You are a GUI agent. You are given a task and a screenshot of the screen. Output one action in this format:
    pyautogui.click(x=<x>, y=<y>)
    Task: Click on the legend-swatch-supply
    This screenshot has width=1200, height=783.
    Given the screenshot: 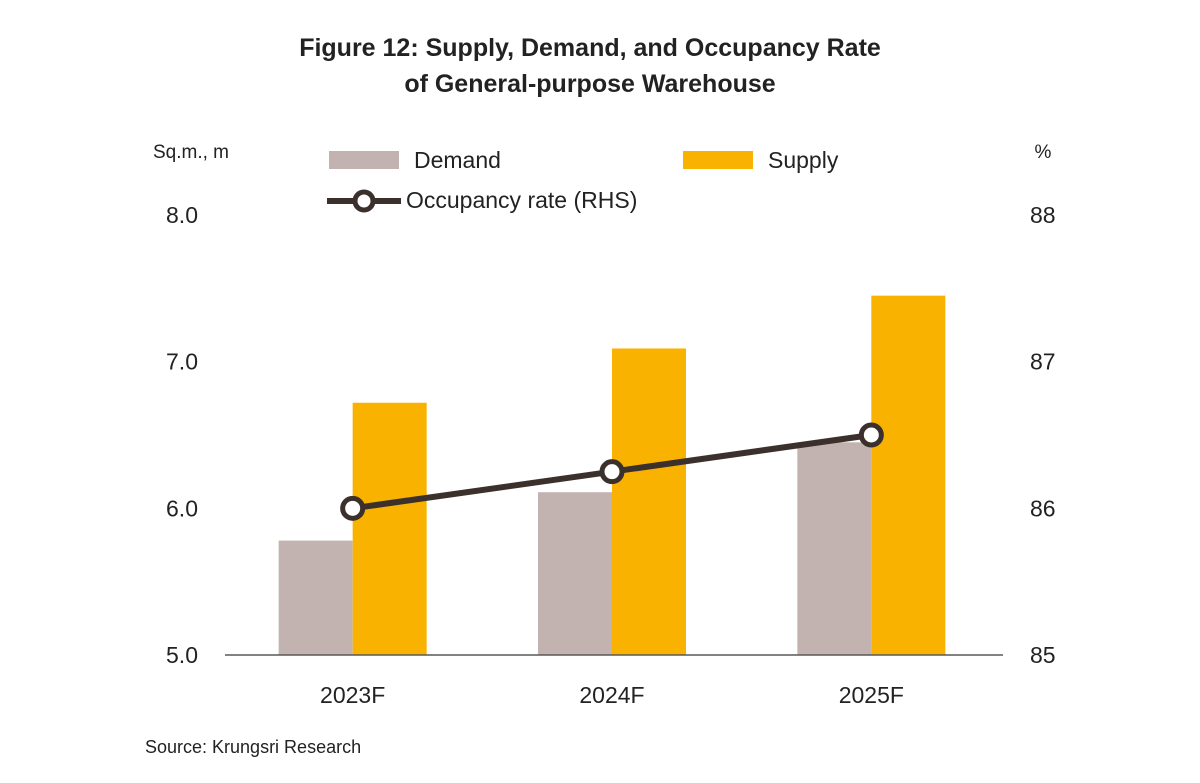 What is the action you would take?
    pyautogui.click(x=718, y=160)
    